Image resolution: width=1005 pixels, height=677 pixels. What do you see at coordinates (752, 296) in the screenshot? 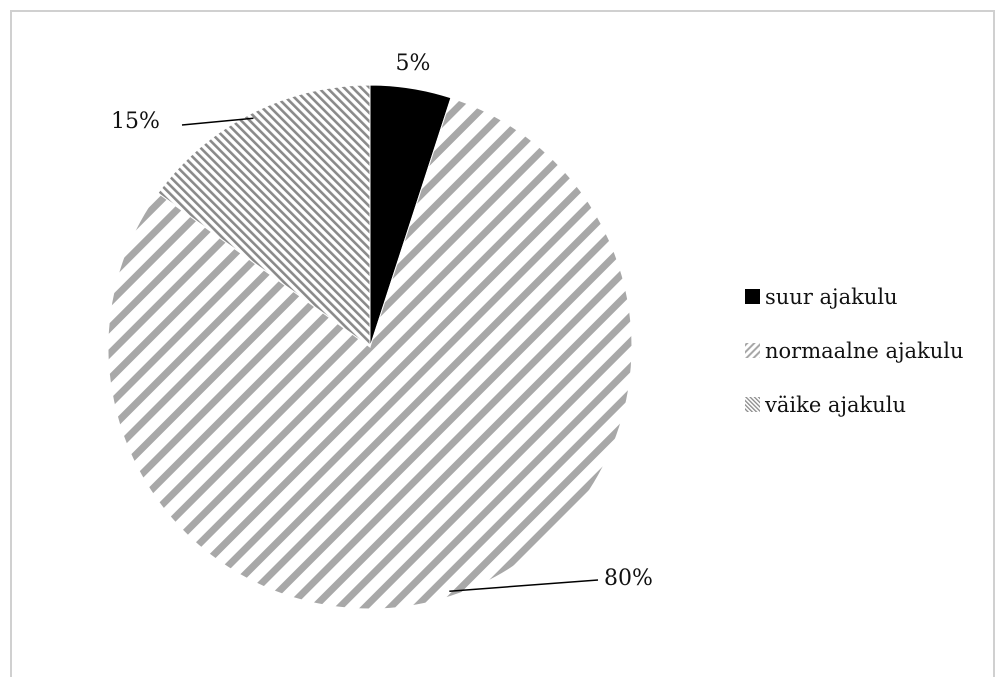
I see `legend-swatch-suur-ajakulu` at bounding box center [752, 296].